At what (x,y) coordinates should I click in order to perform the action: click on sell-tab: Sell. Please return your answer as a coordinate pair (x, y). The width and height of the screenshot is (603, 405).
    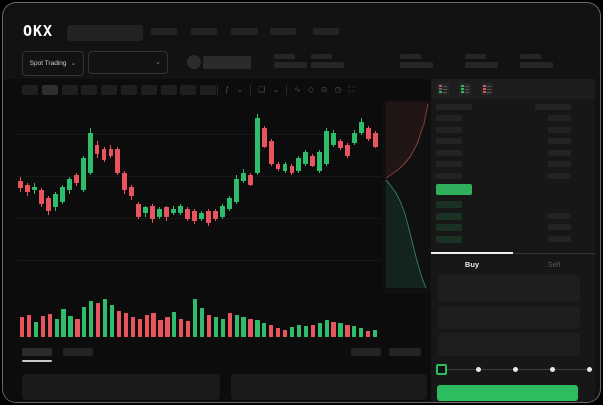
    Looking at the image, I should click on (554, 264).